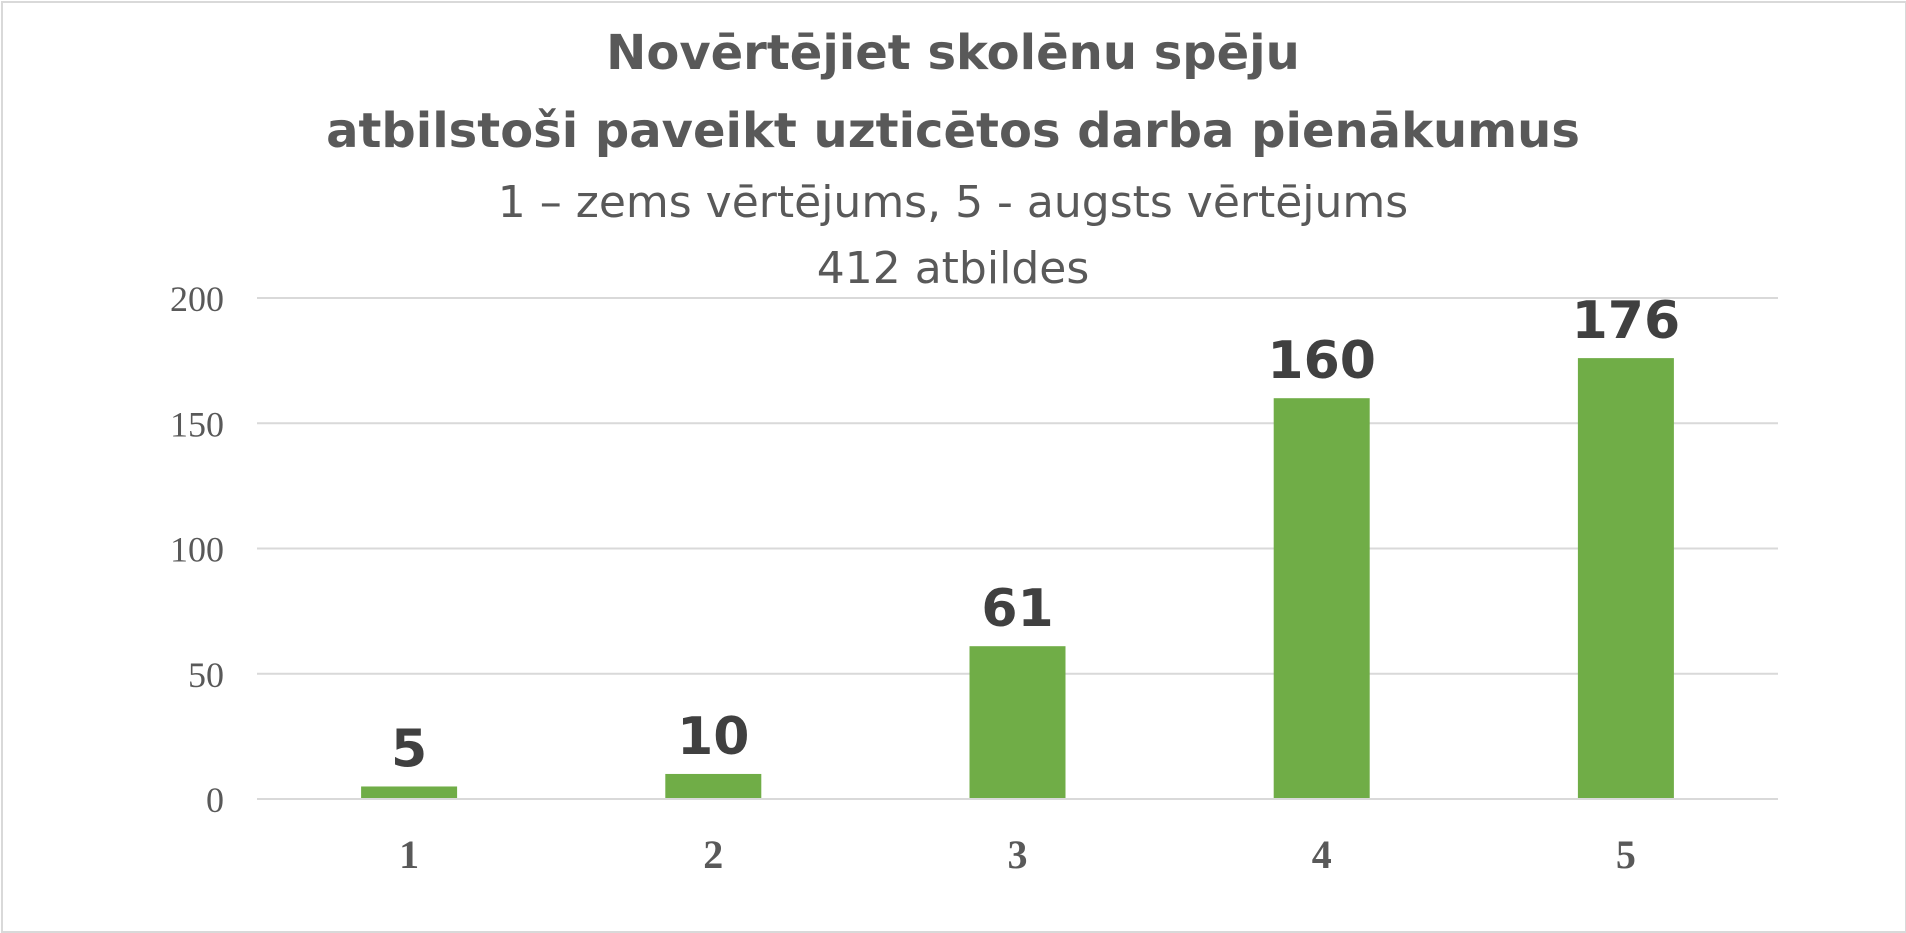 The width and height of the screenshot is (1906, 933). What do you see at coordinates (953, 268) in the screenshot?
I see `chart-subtitle-line-2: 412 atbildes` at bounding box center [953, 268].